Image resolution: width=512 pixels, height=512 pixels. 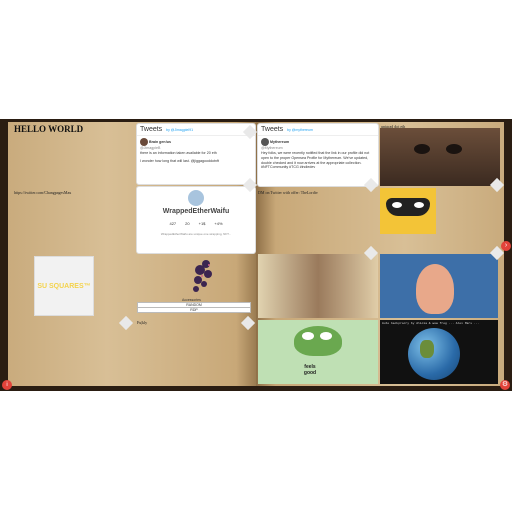 What do you see at coordinates (202, 223) in the screenshot?
I see `stat-3: +1$` at bounding box center [202, 223].